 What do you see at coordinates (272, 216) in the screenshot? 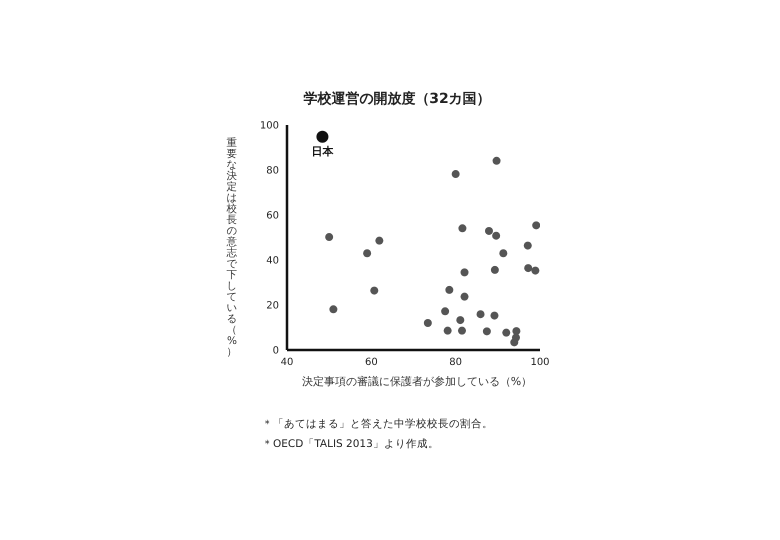
I see `y-tick-label: 60` at bounding box center [272, 216].